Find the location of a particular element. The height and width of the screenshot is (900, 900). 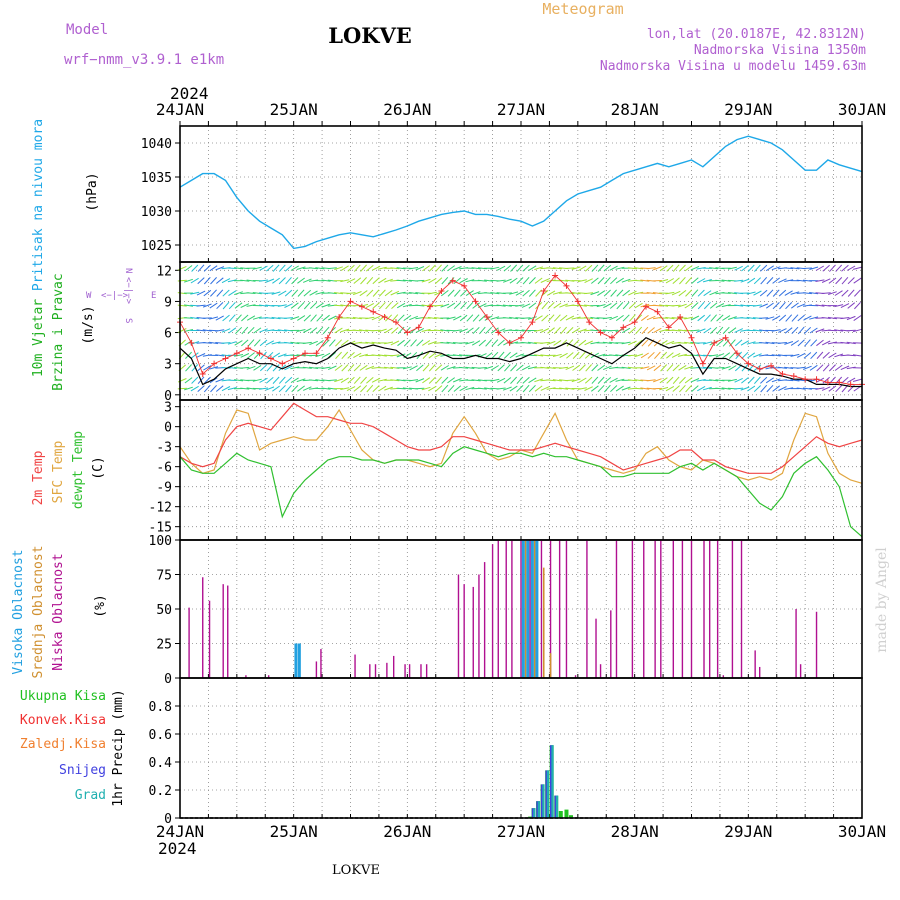

date-label-top: 30JAN is located at coordinates (862, 109).